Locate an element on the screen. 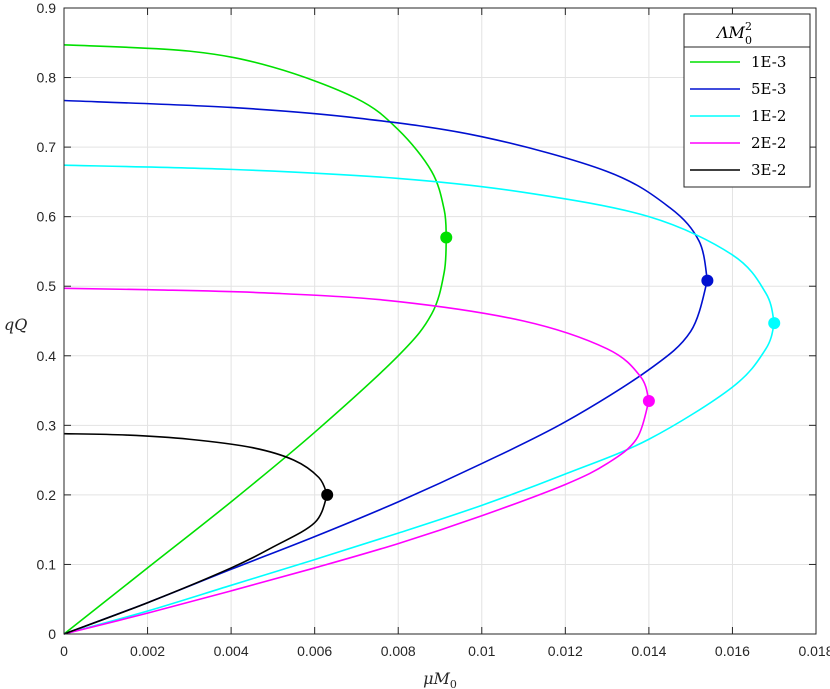 This screenshot has height=689, width=830. x-tick-label: 0 is located at coordinates (64, 651).